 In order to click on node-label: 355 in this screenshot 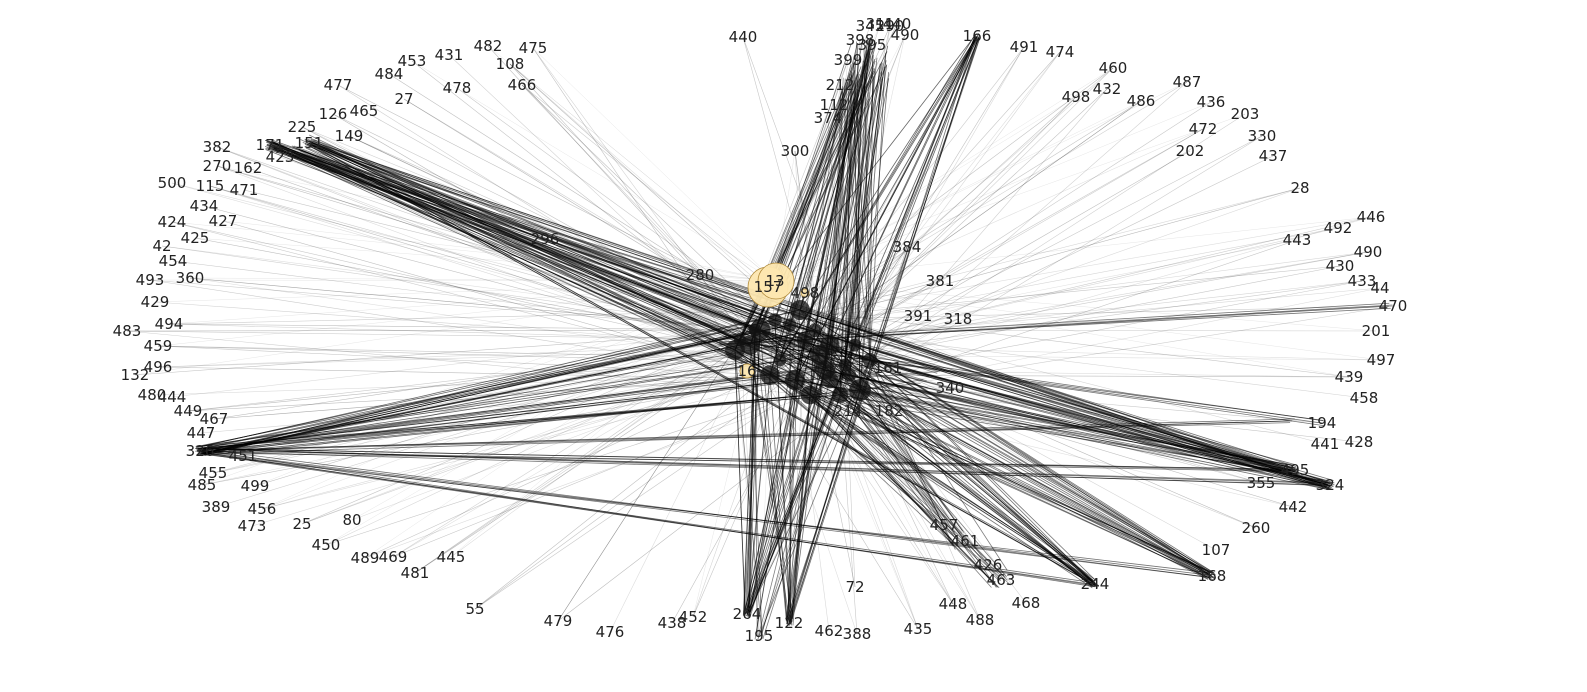, I will do `click(1261, 483)`.